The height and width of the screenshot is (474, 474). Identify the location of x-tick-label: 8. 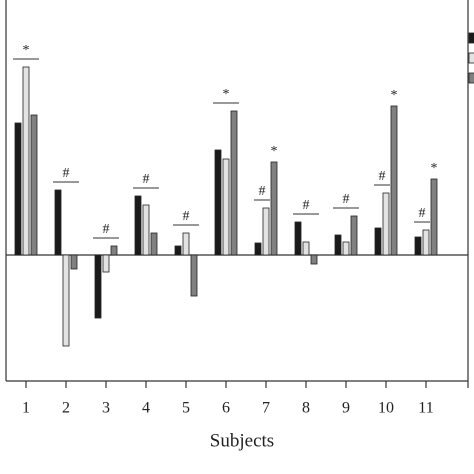
(306, 408).